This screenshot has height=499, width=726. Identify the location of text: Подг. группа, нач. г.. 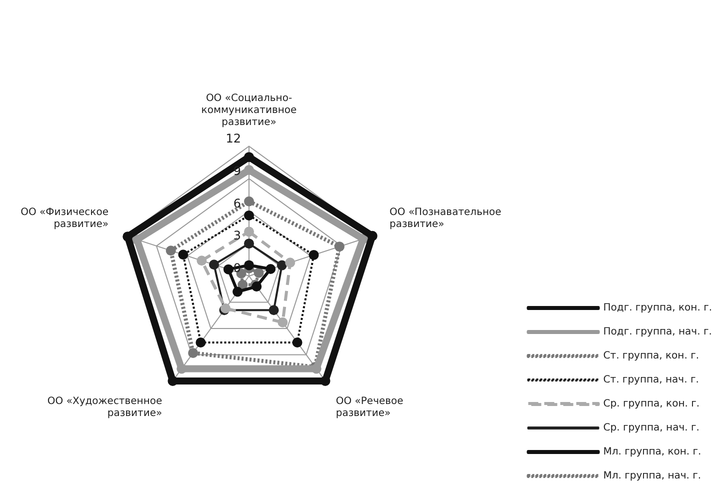
(657, 332).